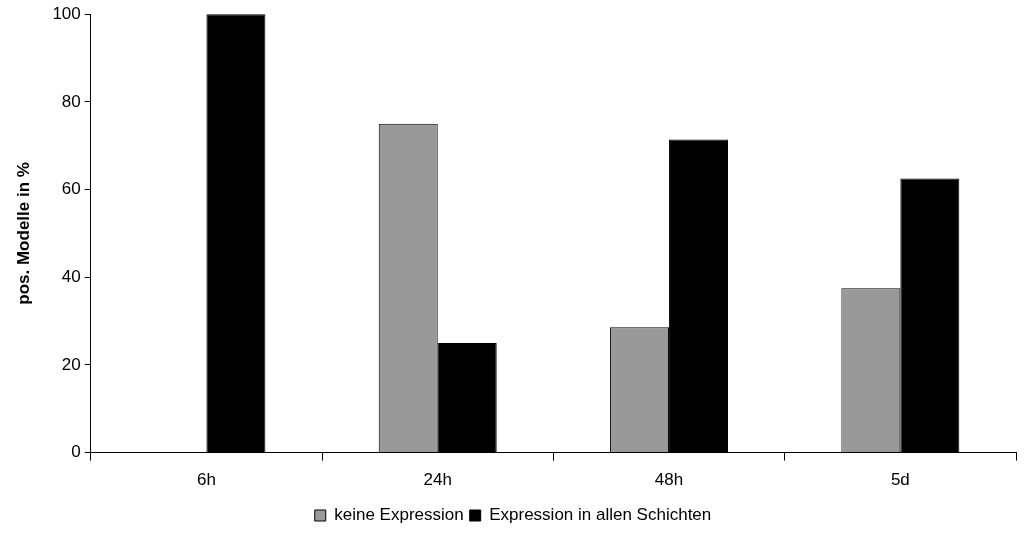  What do you see at coordinates (71, 364) in the screenshot?
I see `y-tick-label: 20` at bounding box center [71, 364].